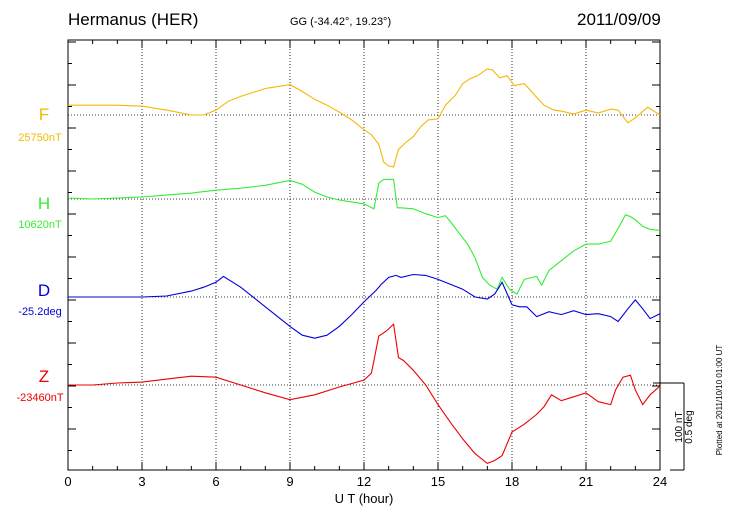 This screenshot has height=520, width=730. I want to click on series-letter-z: Z, so click(44, 376).